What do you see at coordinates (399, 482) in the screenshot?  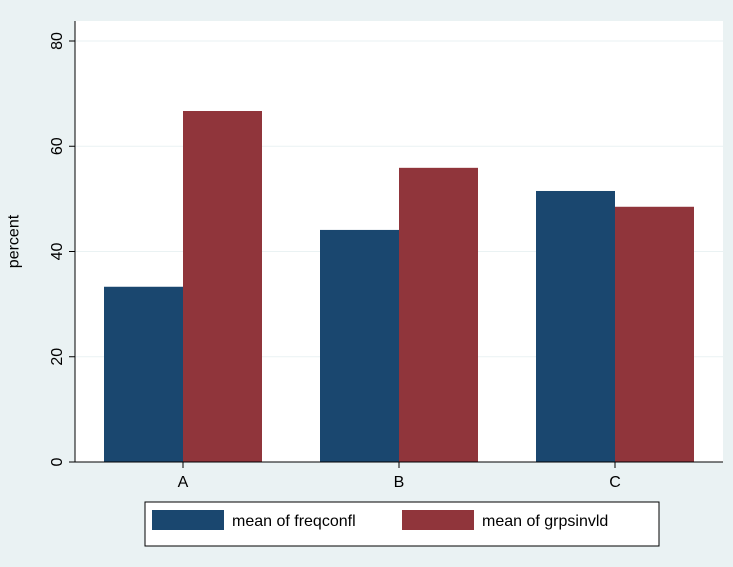 I see `x-tick-label: B` at bounding box center [399, 482].